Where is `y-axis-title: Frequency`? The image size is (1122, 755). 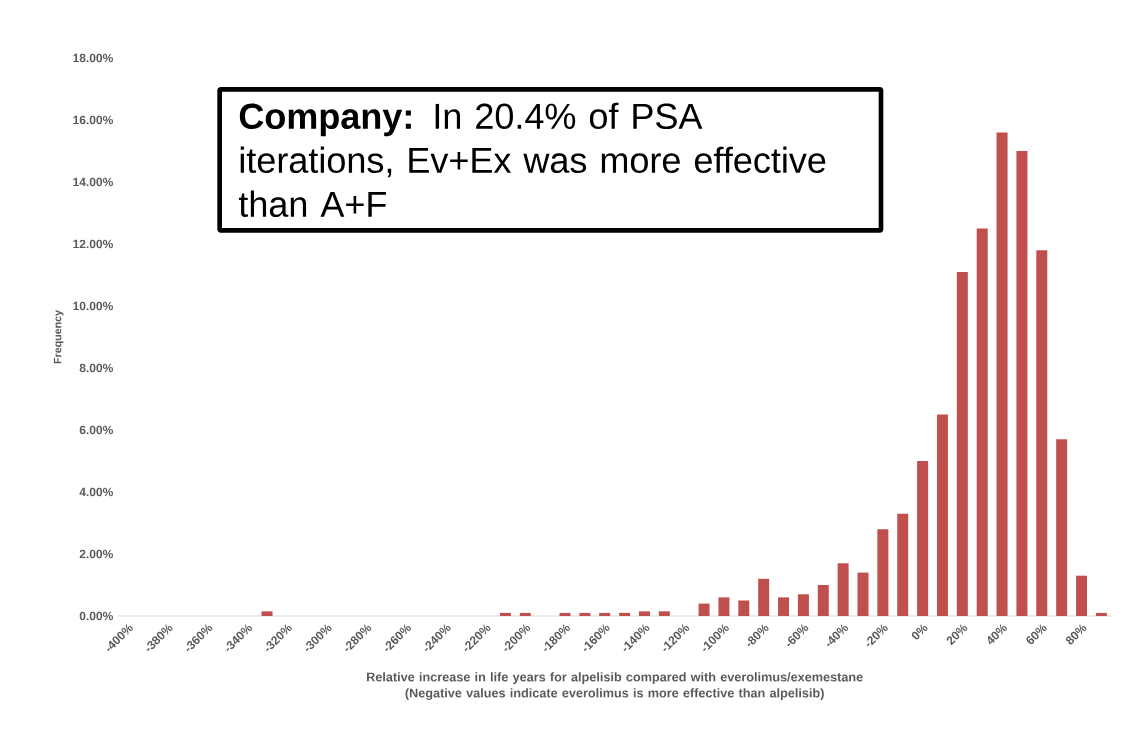
y-axis-title: Frequency is located at coordinates (58, 337).